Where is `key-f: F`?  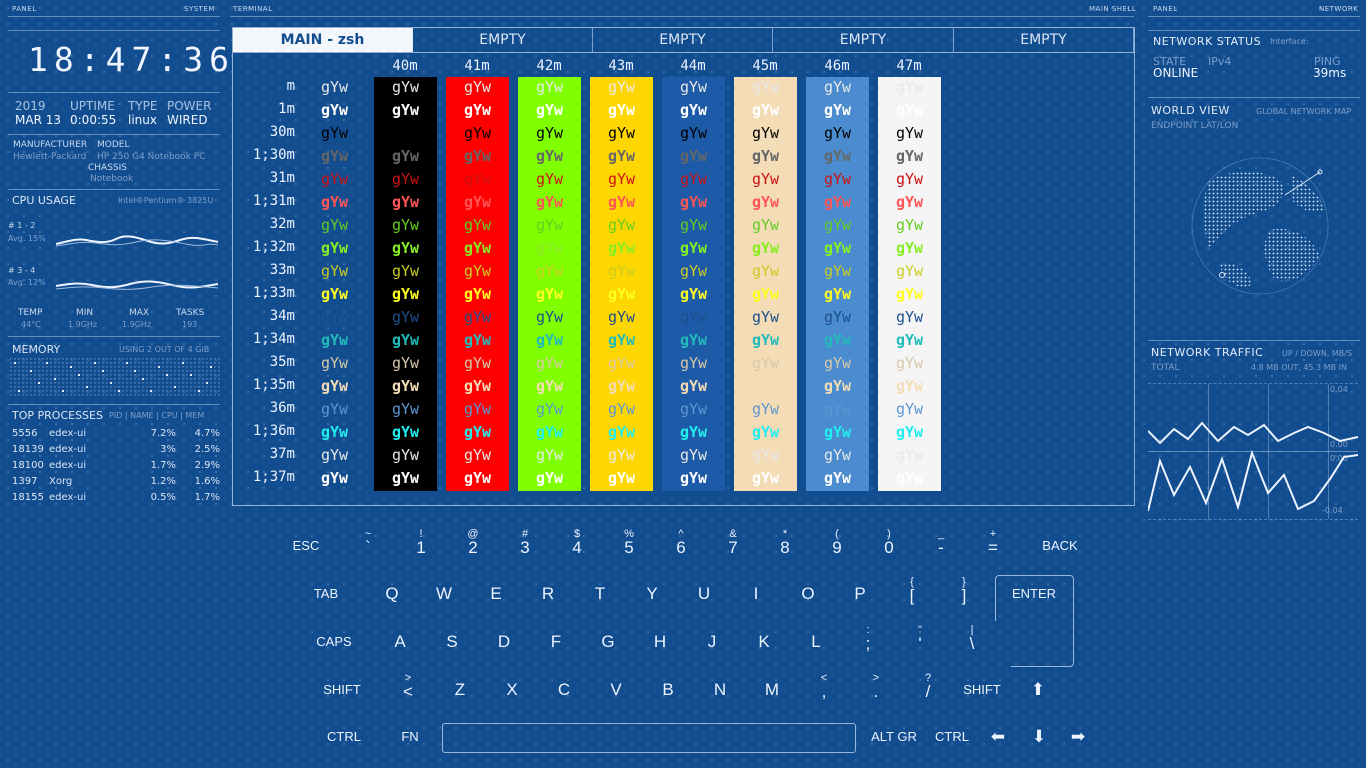
key-f: F is located at coordinates (556, 639).